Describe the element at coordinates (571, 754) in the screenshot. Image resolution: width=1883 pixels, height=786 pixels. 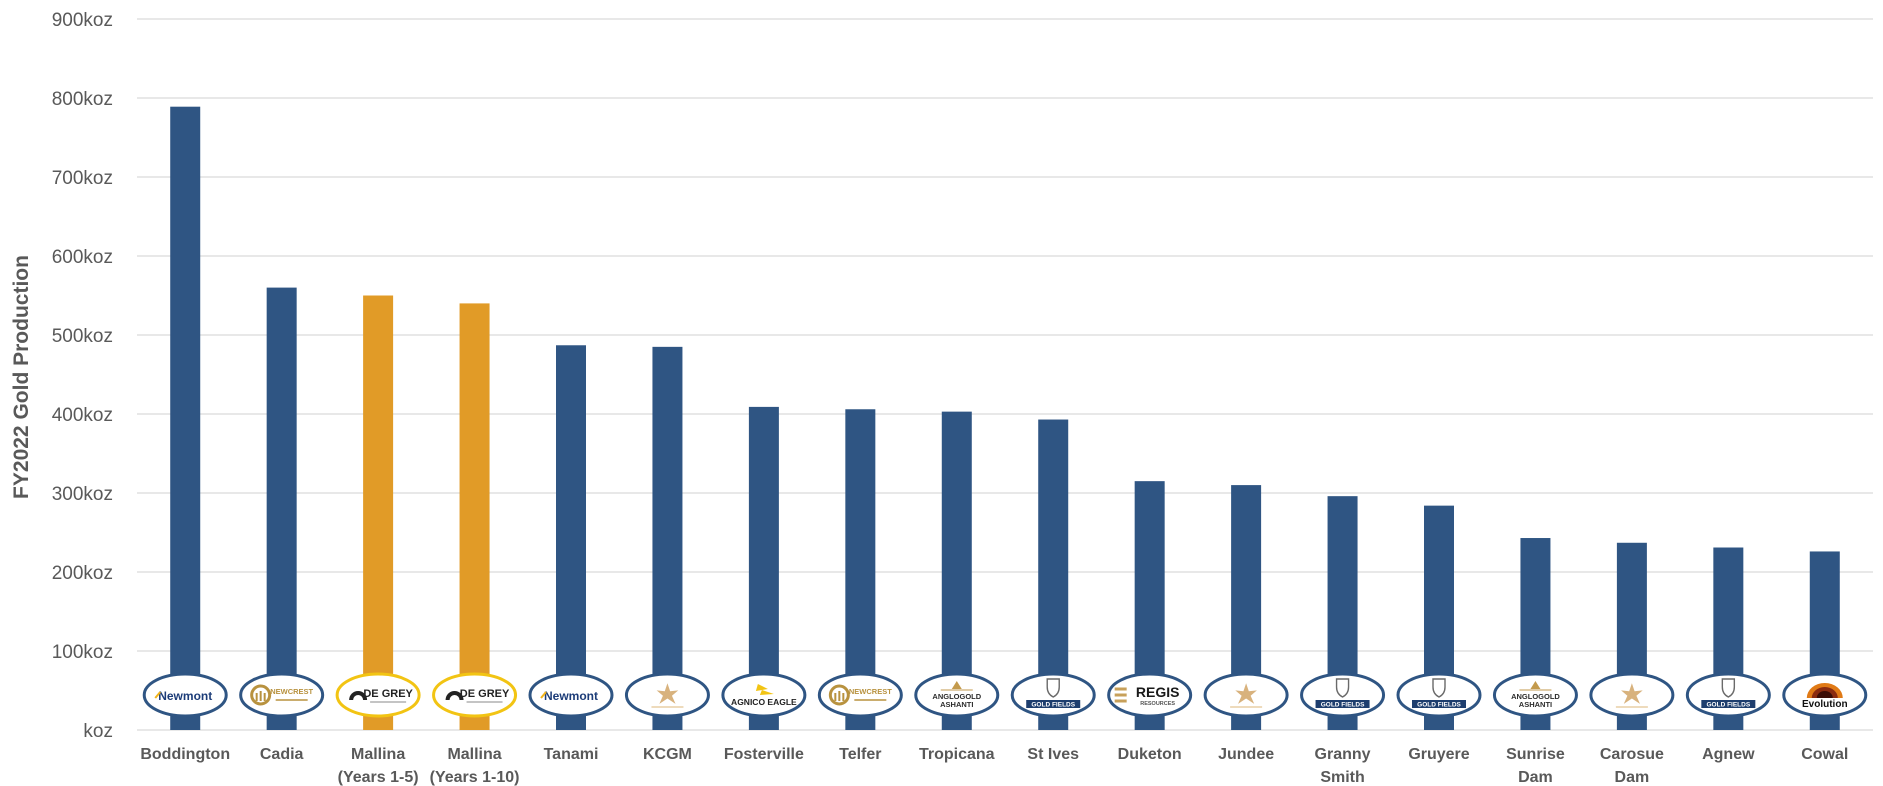
I see `x-tick-label: Tanami` at that location.